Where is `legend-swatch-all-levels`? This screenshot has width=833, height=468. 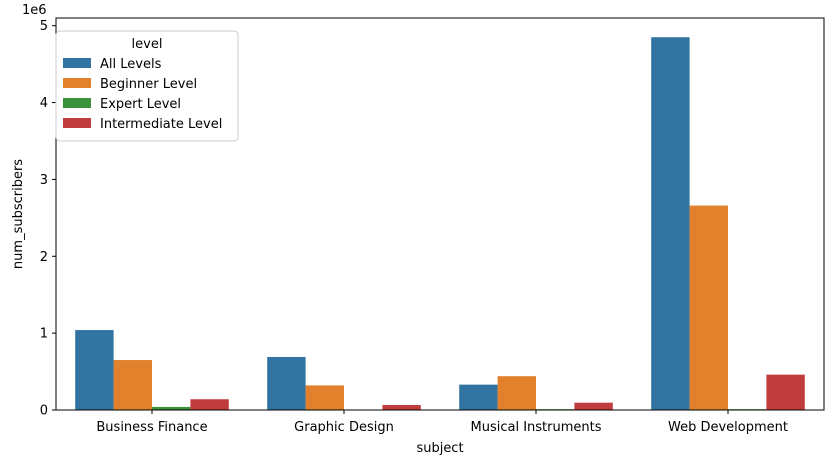
legend-swatch-all-levels is located at coordinates (77, 63).